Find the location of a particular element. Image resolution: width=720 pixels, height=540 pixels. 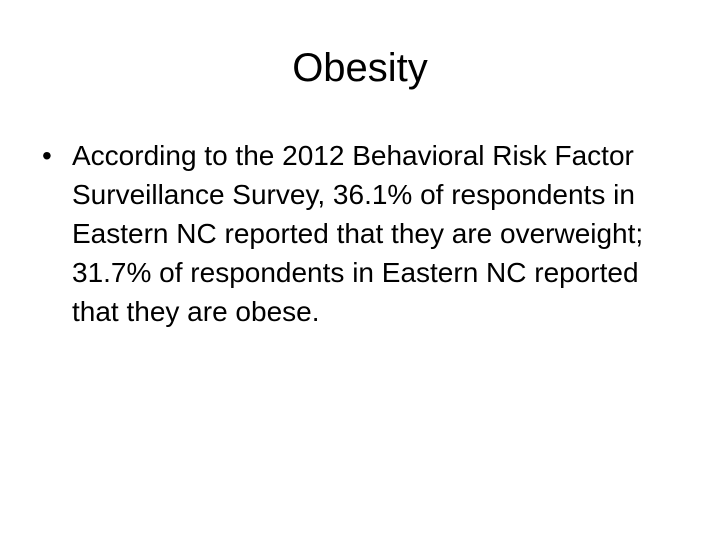

slide-title: Obesity is located at coordinates (360, 68).